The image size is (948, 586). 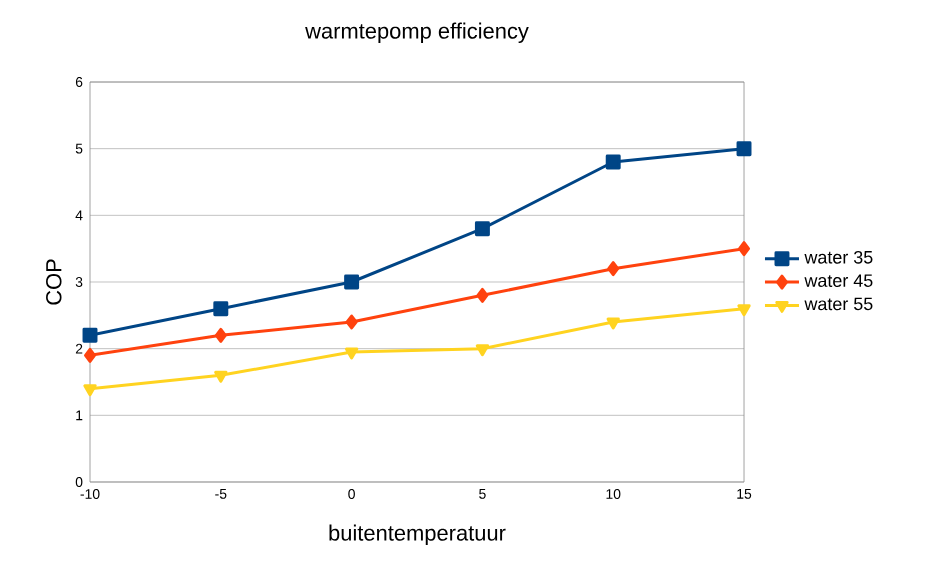 What do you see at coordinates (838, 257) in the screenshot?
I see `legend-label: water 35` at bounding box center [838, 257].